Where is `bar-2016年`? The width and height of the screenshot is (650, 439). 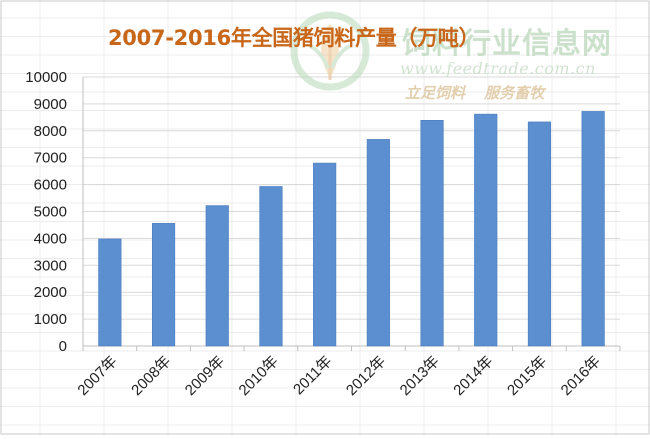 bar-2016年 is located at coordinates (593, 229).